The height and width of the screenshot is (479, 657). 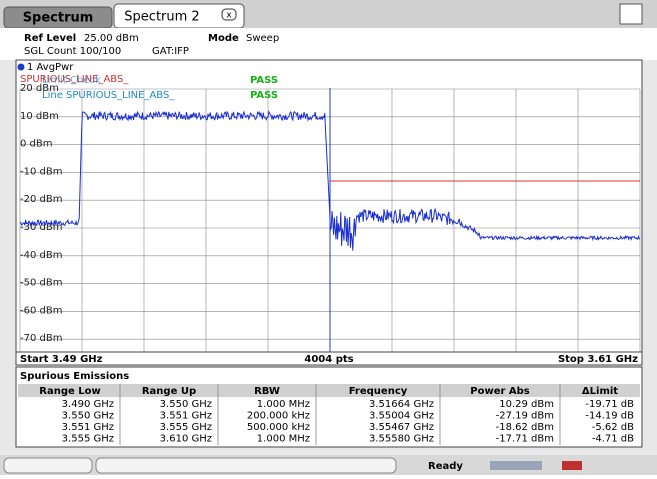 I want to click on limit-overlay: Limit Check, so click(x=71, y=80).